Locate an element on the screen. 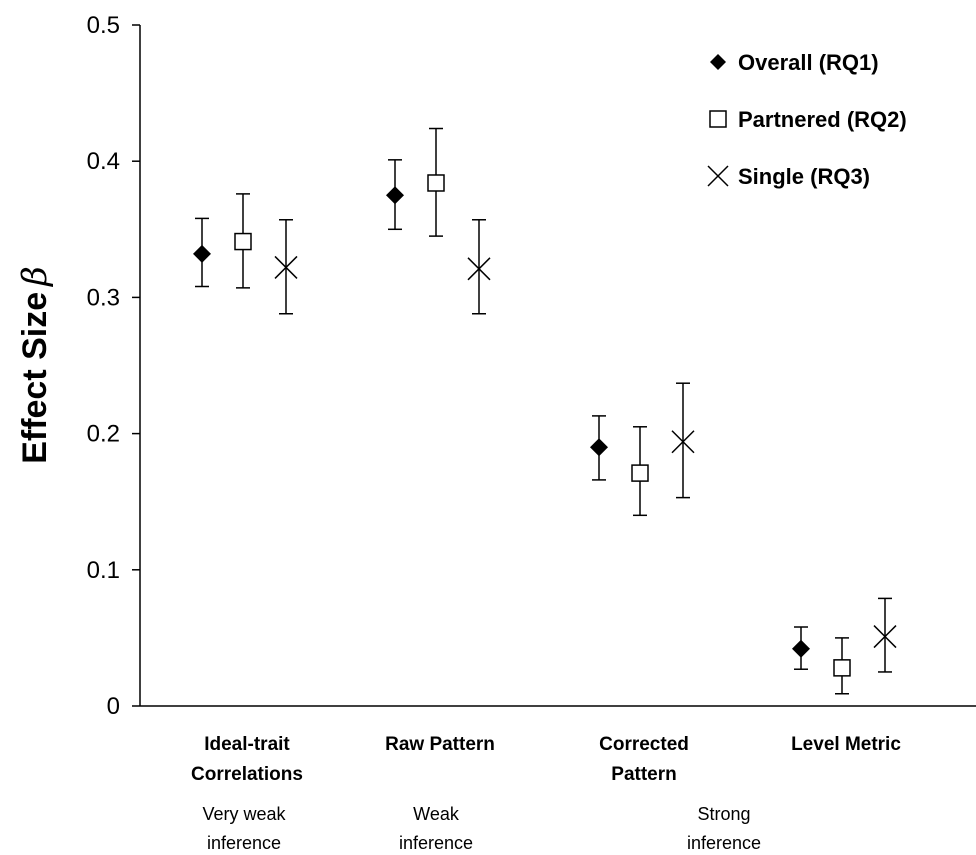 The width and height of the screenshot is (976, 855). y-tick-label: 0.3 is located at coordinates (103, 297).